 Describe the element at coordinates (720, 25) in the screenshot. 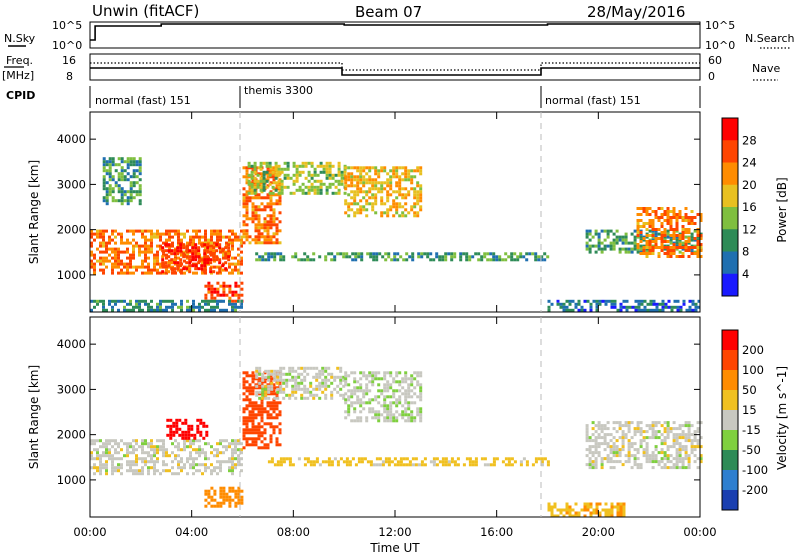

I see `nsearch-tick-top: 10^5` at that location.